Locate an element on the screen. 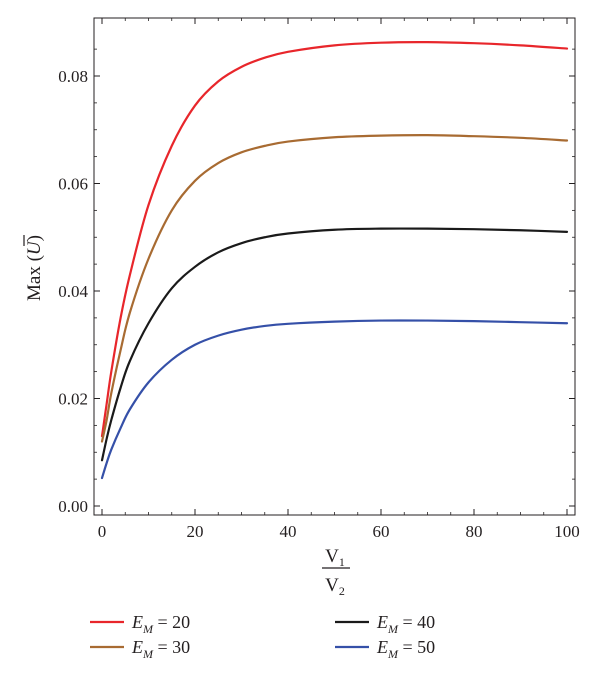 The height and width of the screenshot is (682, 600). y-tick-label: 0.04 is located at coordinates (73, 291).